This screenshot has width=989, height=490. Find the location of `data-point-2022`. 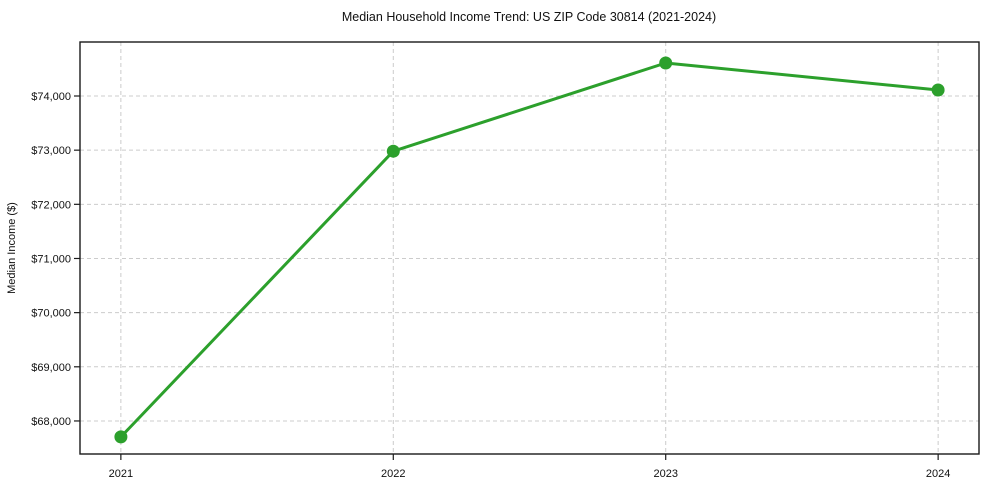

data-point-2022 is located at coordinates (393, 151).